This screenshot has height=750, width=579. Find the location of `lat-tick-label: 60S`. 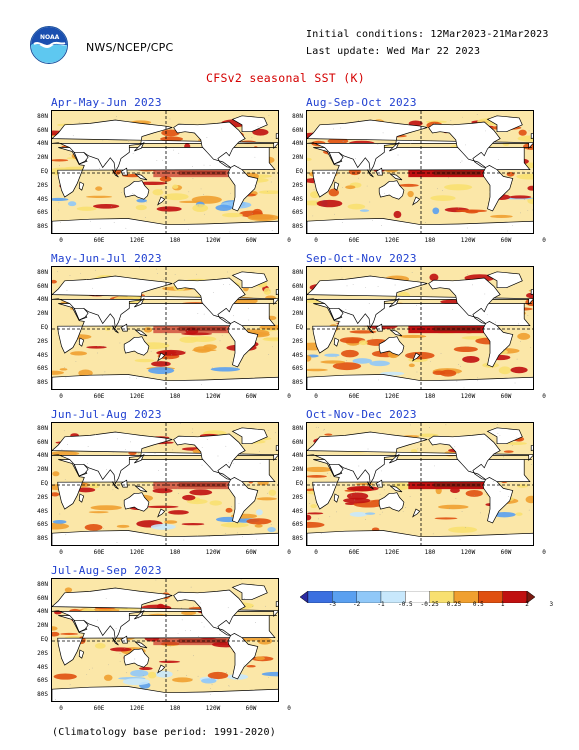

lat-tick-label: 60S is located at coordinates (297, 525).